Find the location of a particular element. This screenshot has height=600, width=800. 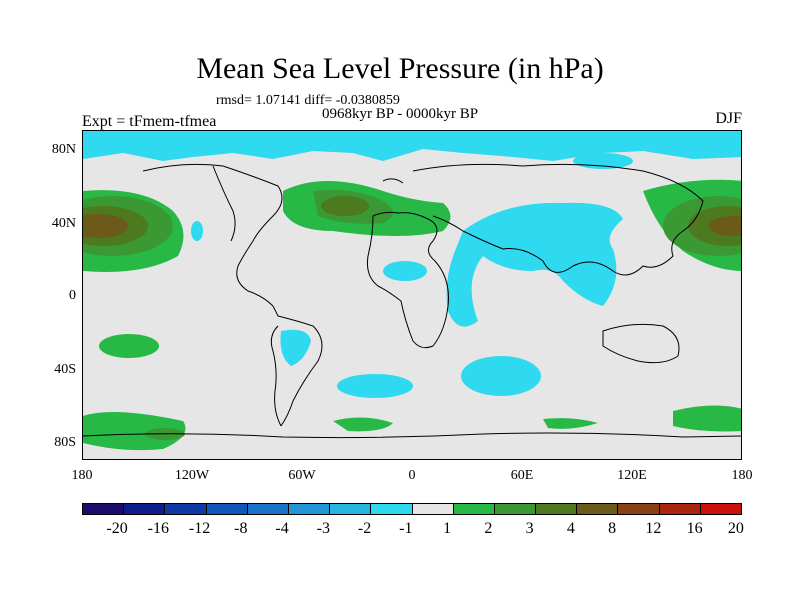

lon-label-120e: 120E is located at coordinates (632, 475).